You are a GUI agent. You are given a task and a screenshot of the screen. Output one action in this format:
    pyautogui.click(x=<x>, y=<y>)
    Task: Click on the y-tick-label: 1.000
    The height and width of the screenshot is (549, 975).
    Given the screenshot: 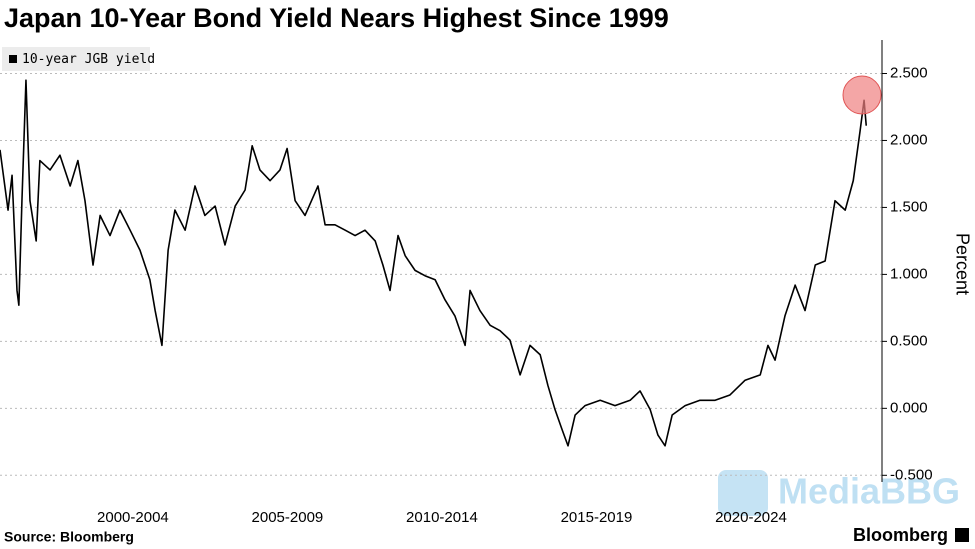 What is the action you would take?
    pyautogui.click(x=909, y=273)
    